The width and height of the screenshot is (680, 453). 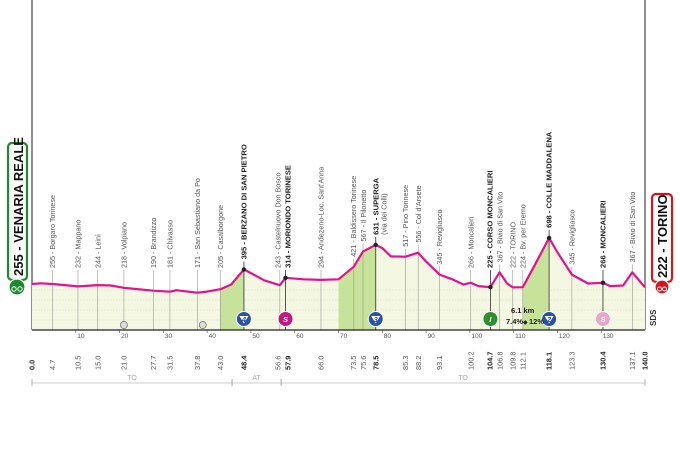 I want to click on cyclist-icon, so click(x=662, y=287).